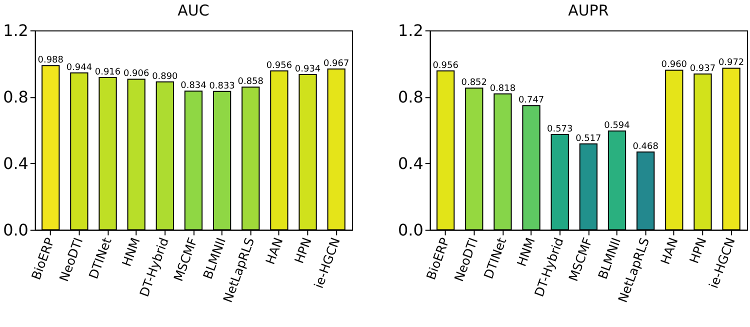 This screenshot has height=327, width=750. Describe the element at coordinates (617, 126) in the screenshot. I see `data-label: 0.594` at that location.